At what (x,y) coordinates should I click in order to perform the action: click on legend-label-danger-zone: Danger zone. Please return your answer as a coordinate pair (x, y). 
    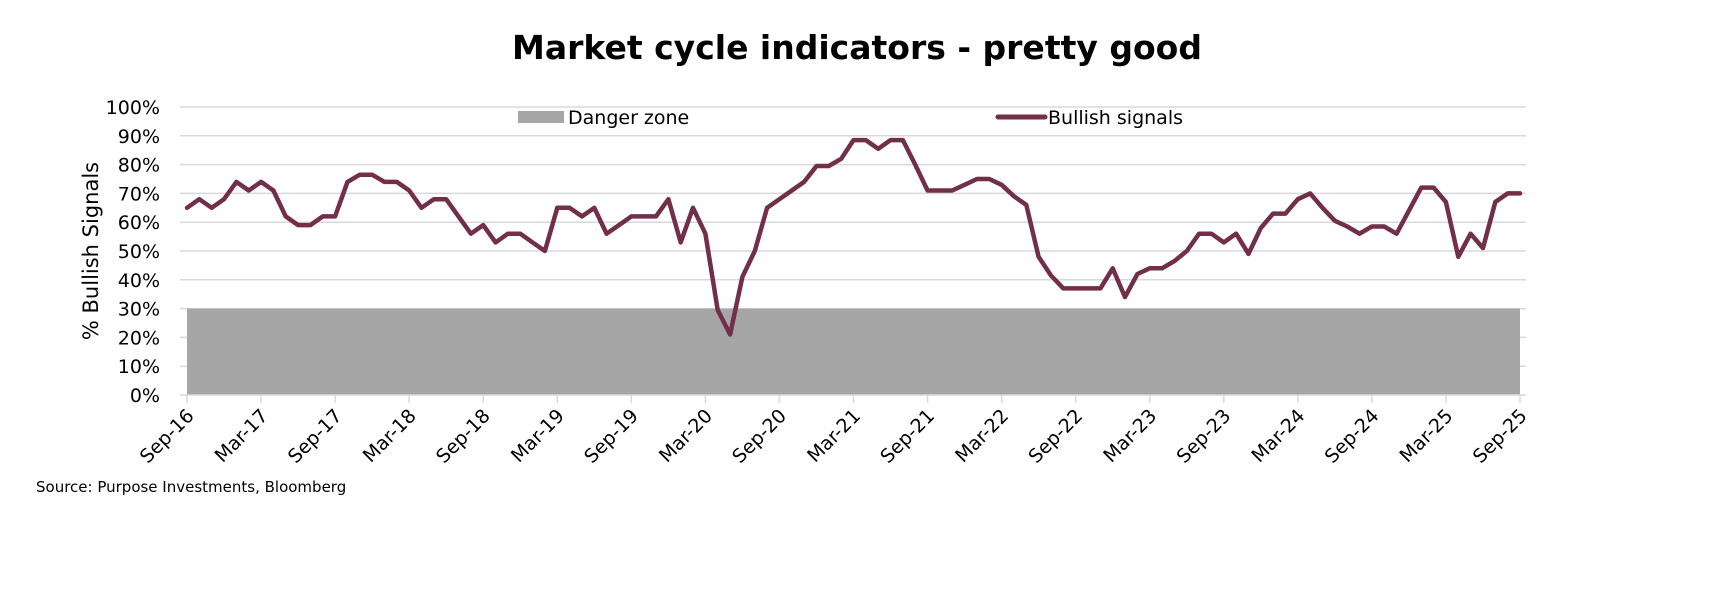
    Looking at the image, I should click on (628, 118).